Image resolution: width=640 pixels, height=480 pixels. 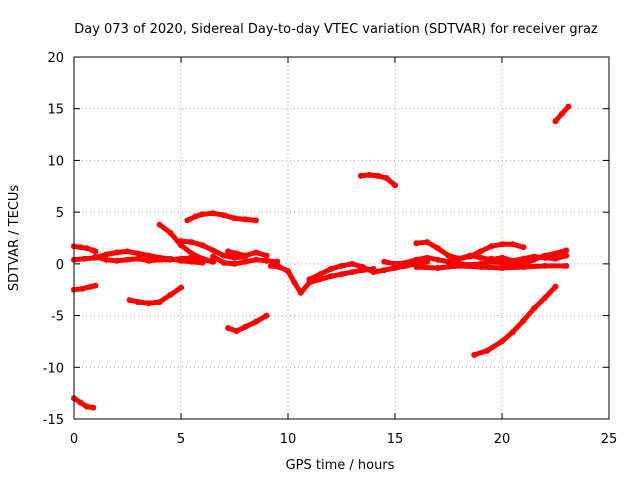 What do you see at coordinates (340, 465) in the screenshot?
I see `x-axis-label: GPS time / hours` at bounding box center [340, 465].